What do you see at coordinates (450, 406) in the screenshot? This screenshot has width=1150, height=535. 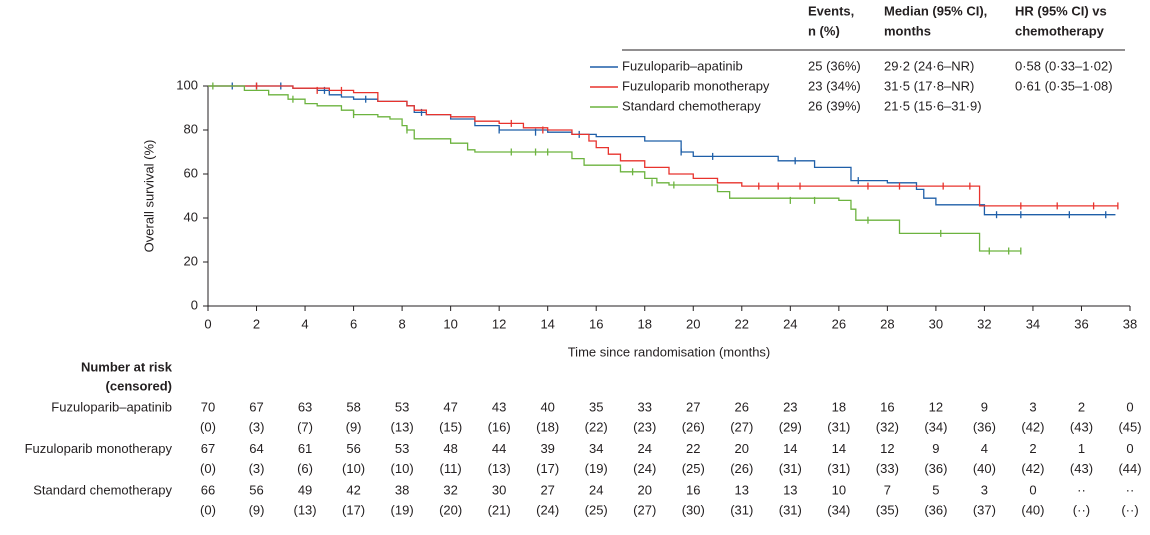 I see `at-risk: 47` at bounding box center [450, 406].